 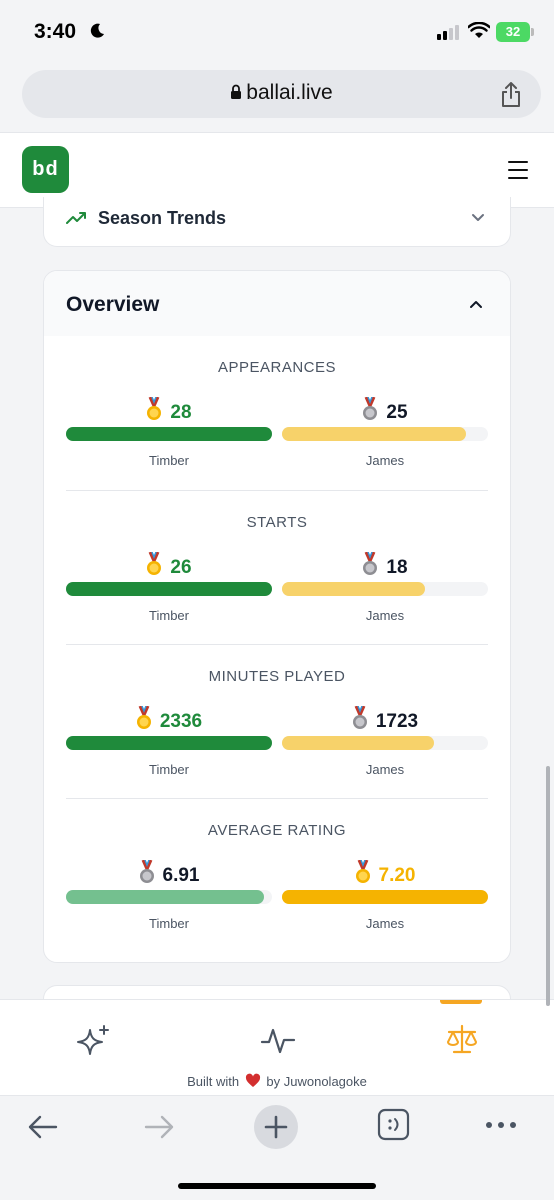 I want to click on stat-left-value: 2336, so click(x=169, y=719).